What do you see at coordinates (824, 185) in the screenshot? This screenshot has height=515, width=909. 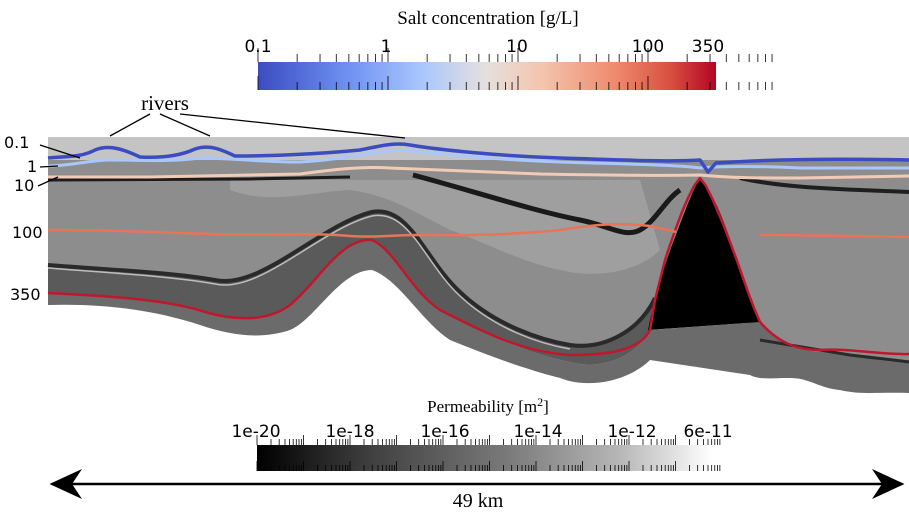 I see `right-aquitard` at bounding box center [824, 185].